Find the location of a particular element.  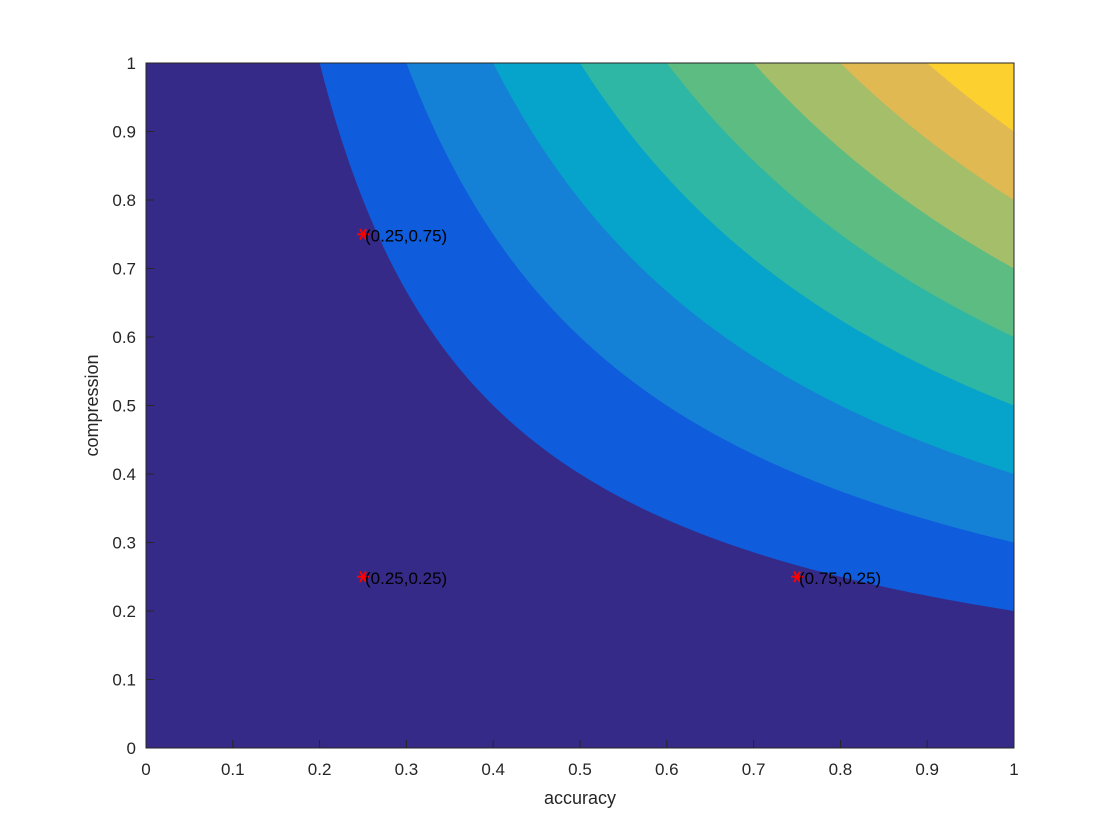

x-tick-label: 0.5 is located at coordinates (580, 769).